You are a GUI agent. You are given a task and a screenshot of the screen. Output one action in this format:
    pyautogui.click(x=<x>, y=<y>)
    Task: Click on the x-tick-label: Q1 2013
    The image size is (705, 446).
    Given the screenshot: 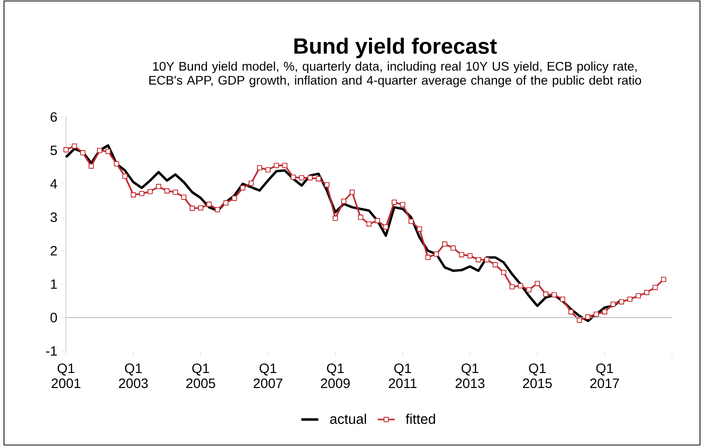 What is the action you would take?
    pyautogui.click(x=470, y=376)
    